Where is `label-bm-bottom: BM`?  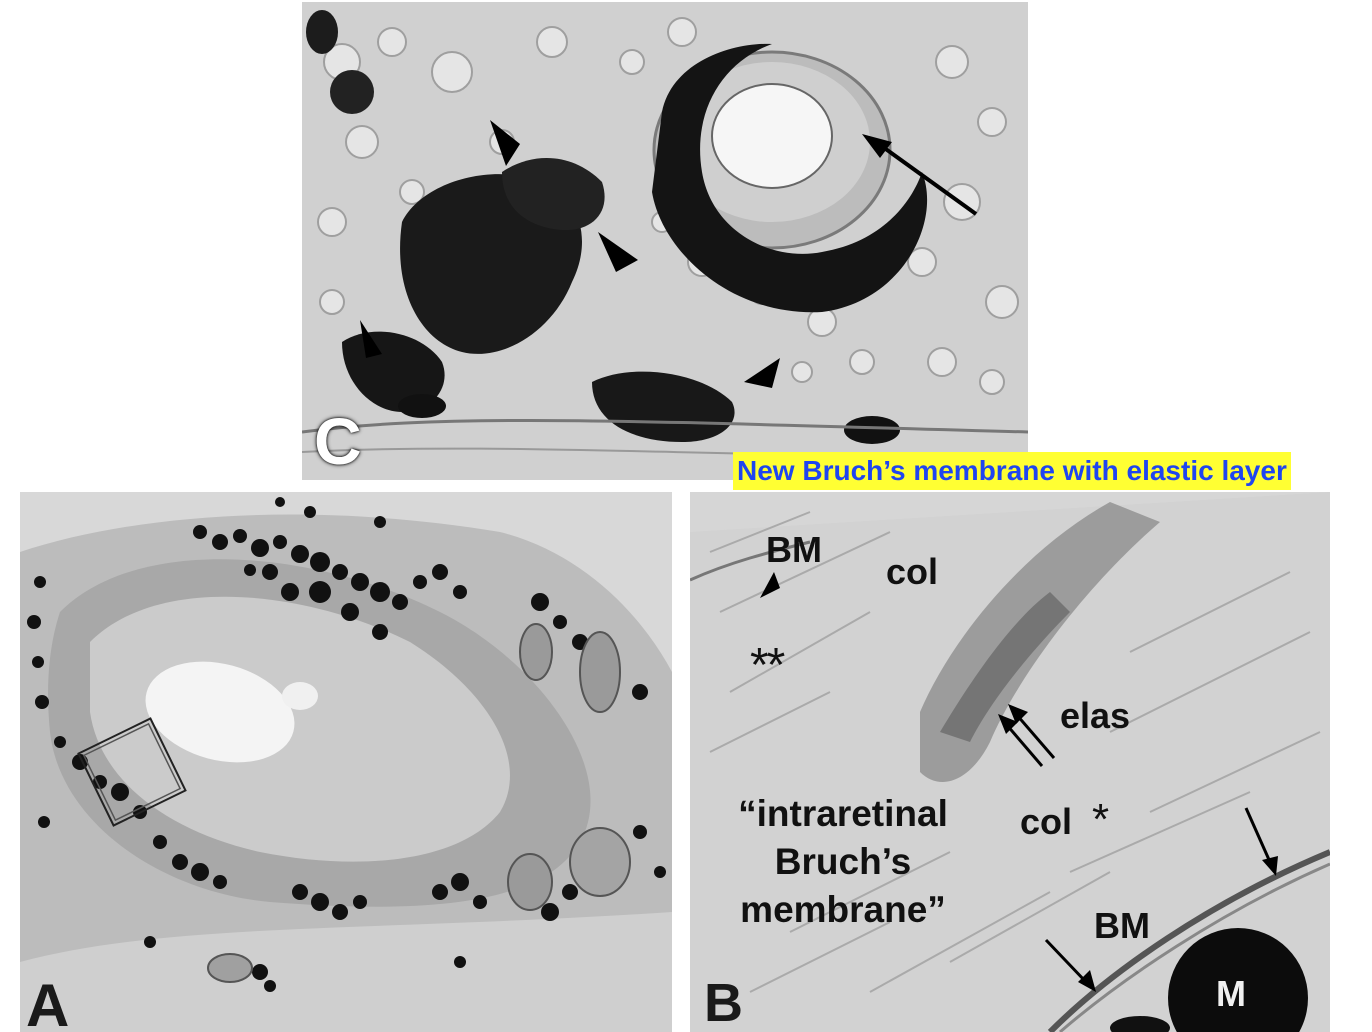
label-bm-bottom: BM is located at coordinates (1122, 926).